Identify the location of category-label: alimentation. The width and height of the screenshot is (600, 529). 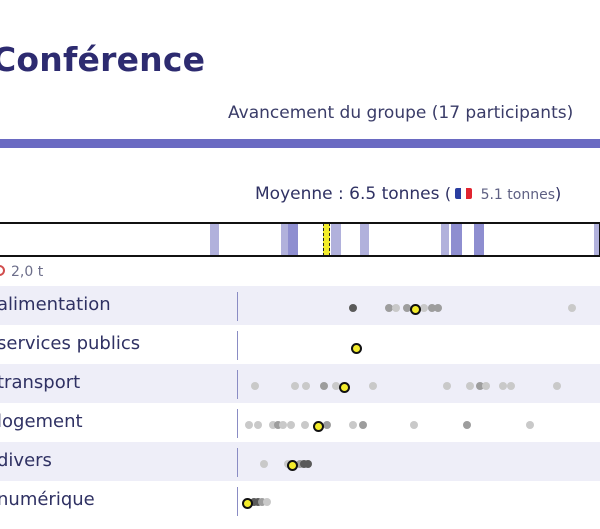
(55, 304).